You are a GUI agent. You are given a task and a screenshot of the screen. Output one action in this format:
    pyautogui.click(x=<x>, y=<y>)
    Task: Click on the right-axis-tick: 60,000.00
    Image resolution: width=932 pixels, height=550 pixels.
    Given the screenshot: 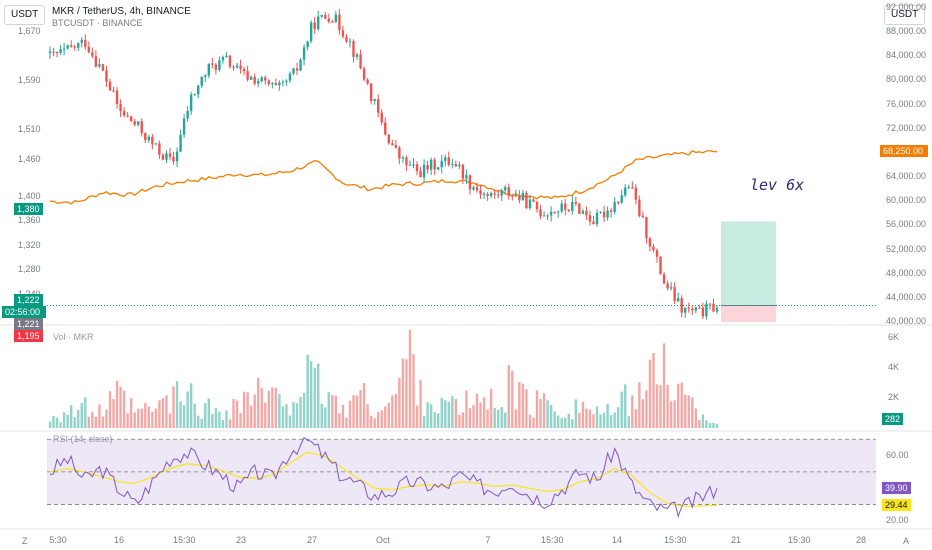 What is the action you would take?
    pyautogui.click(x=906, y=200)
    